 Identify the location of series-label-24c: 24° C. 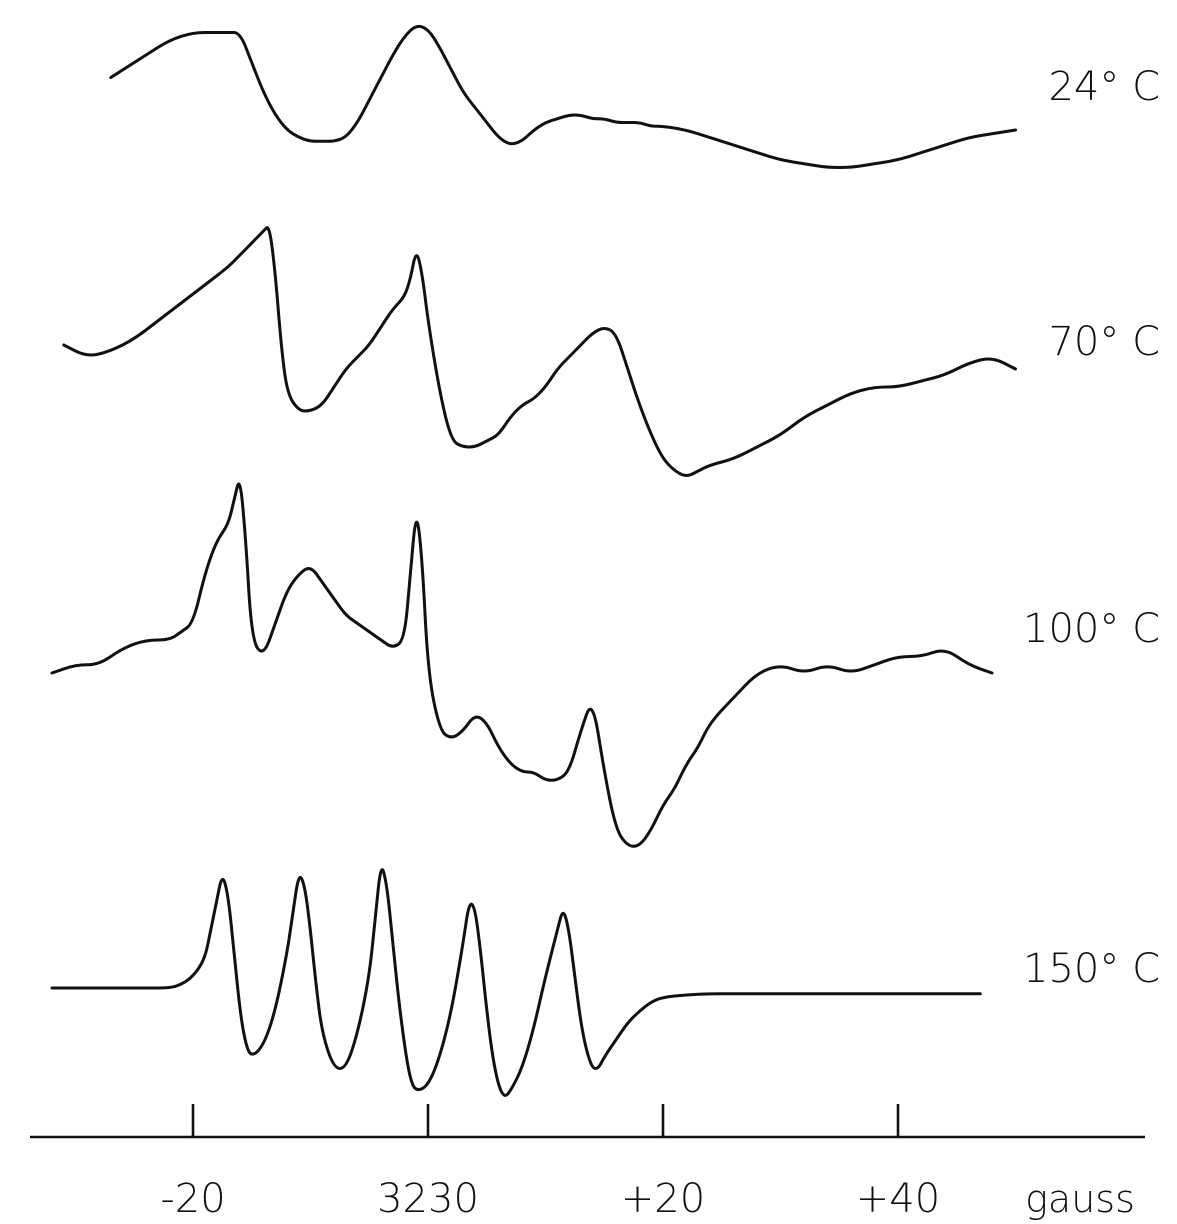
(1104, 87).